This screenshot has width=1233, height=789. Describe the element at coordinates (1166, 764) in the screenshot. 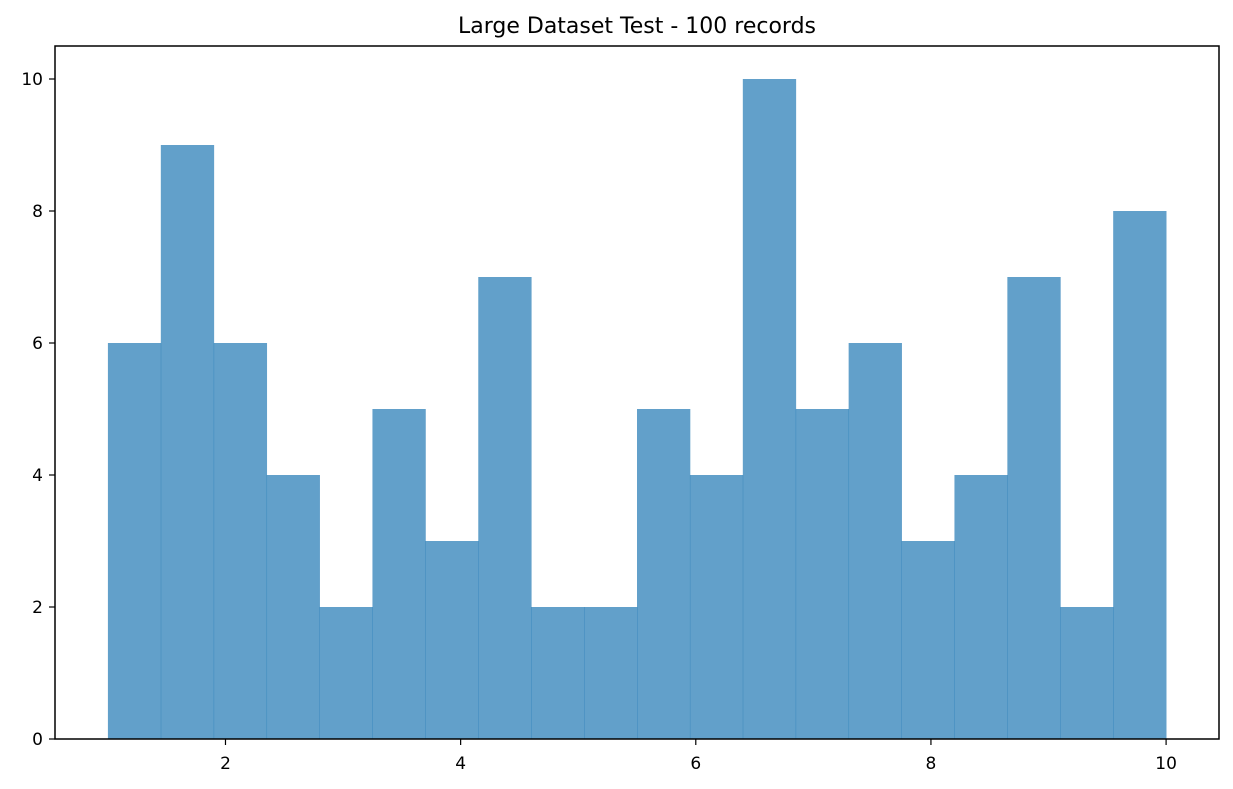

I see `x-tick-label: 10` at that location.